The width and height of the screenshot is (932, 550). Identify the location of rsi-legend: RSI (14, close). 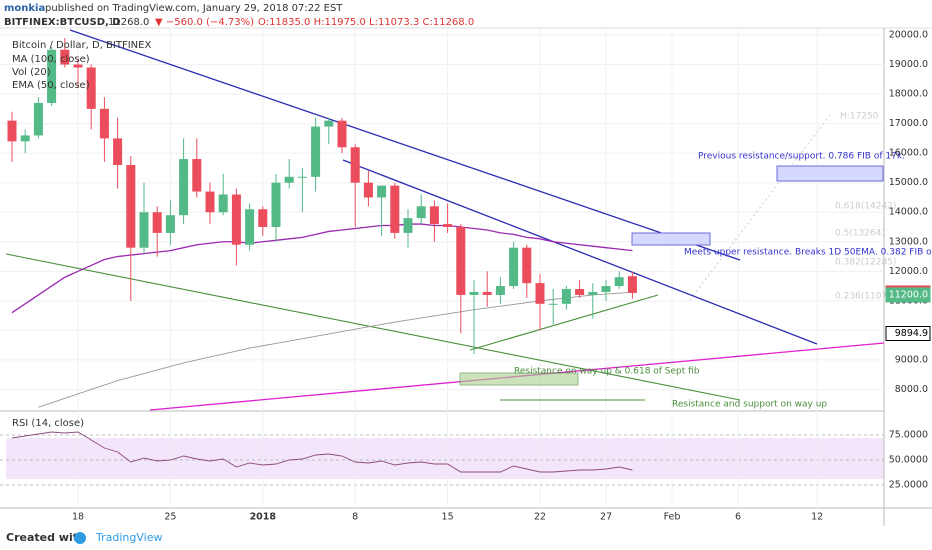
(48, 423).